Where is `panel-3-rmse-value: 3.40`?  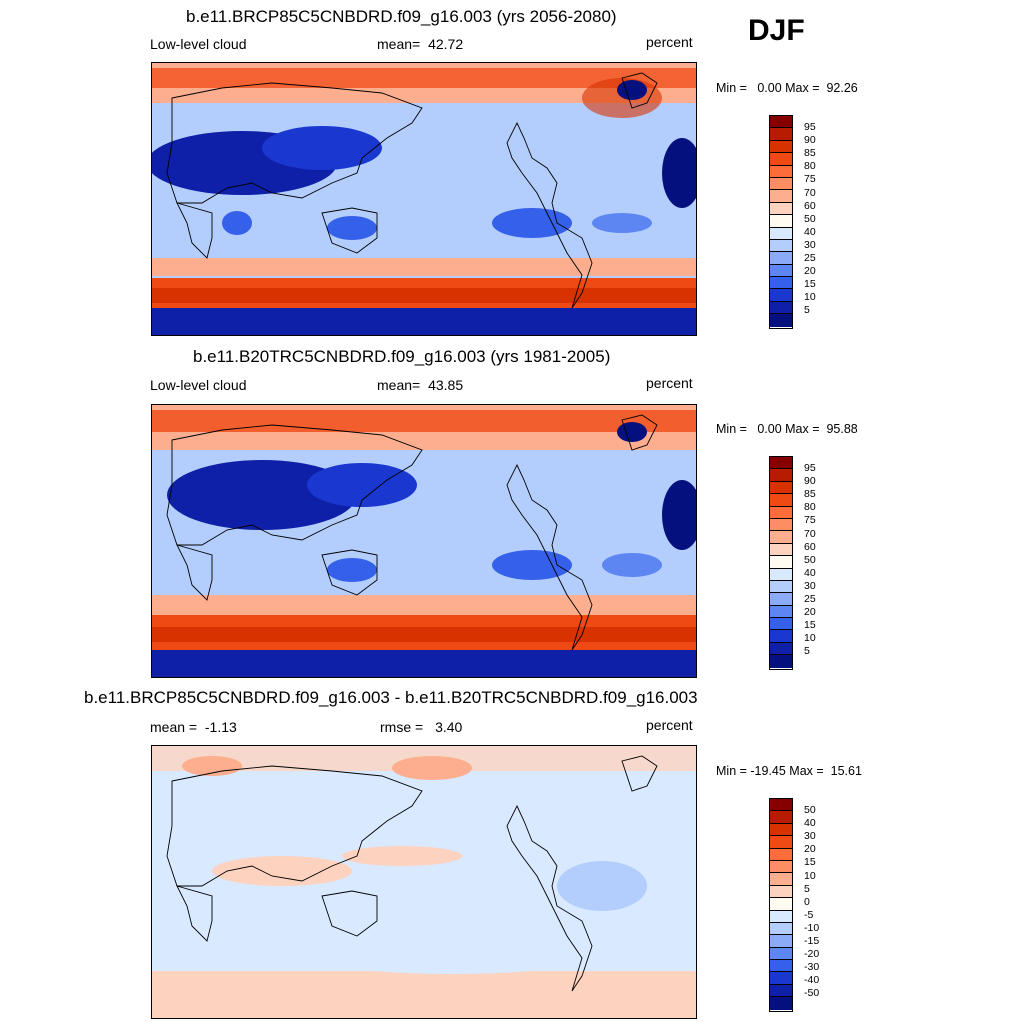 panel-3-rmse-value: 3.40 is located at coordinates (449, 727).